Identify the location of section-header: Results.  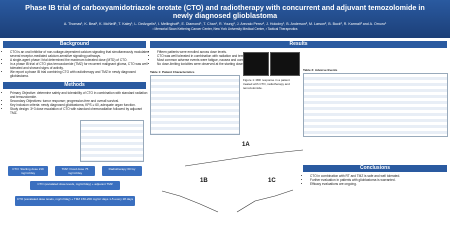
(298, 44).